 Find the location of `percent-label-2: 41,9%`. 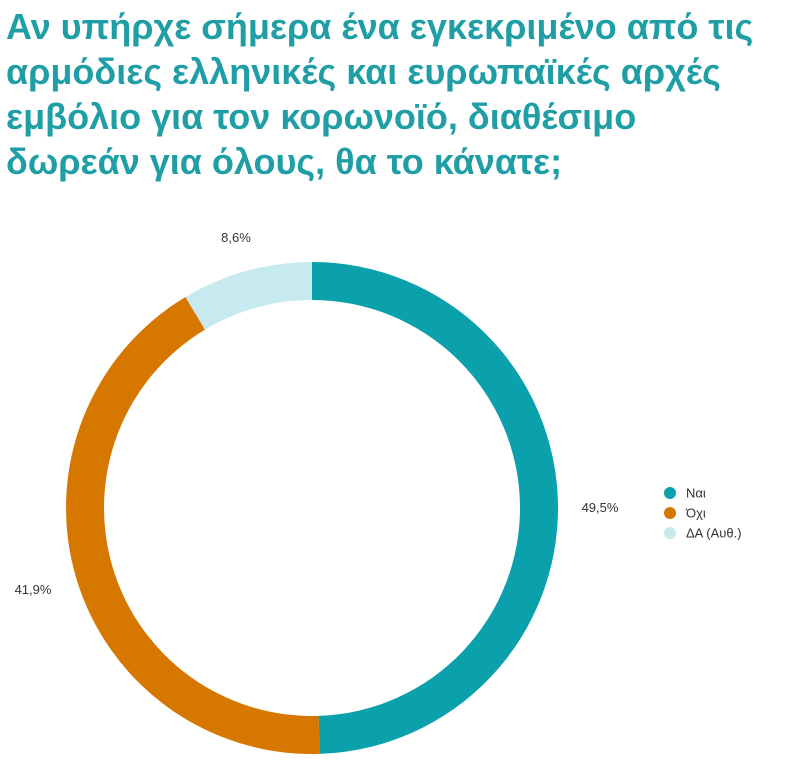

percent-label-2: 41,9% is located at coordinates (33, 589).